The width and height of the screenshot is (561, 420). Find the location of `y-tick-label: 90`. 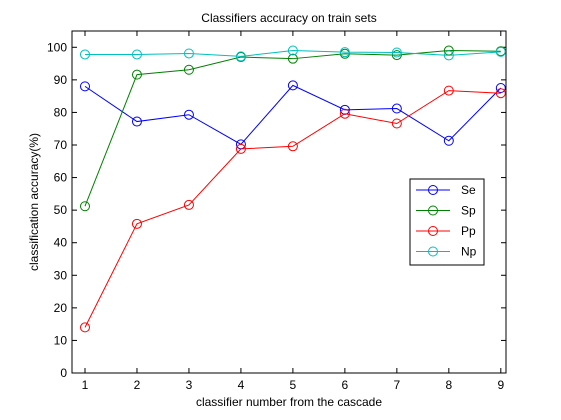

y-tick-label: 90 is located at coordinates (61, 80).